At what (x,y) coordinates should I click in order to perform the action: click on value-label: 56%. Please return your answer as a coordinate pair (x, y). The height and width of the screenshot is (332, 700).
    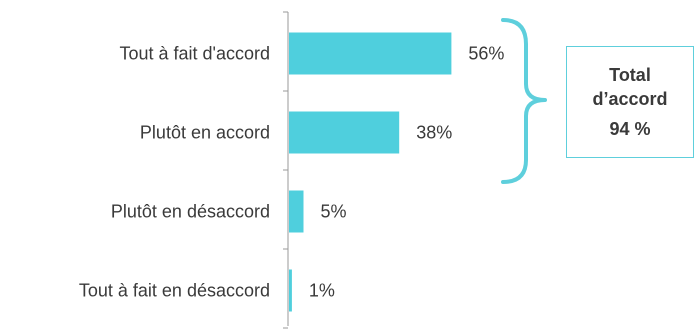
    Looking at the image, I should click on (486, 54).